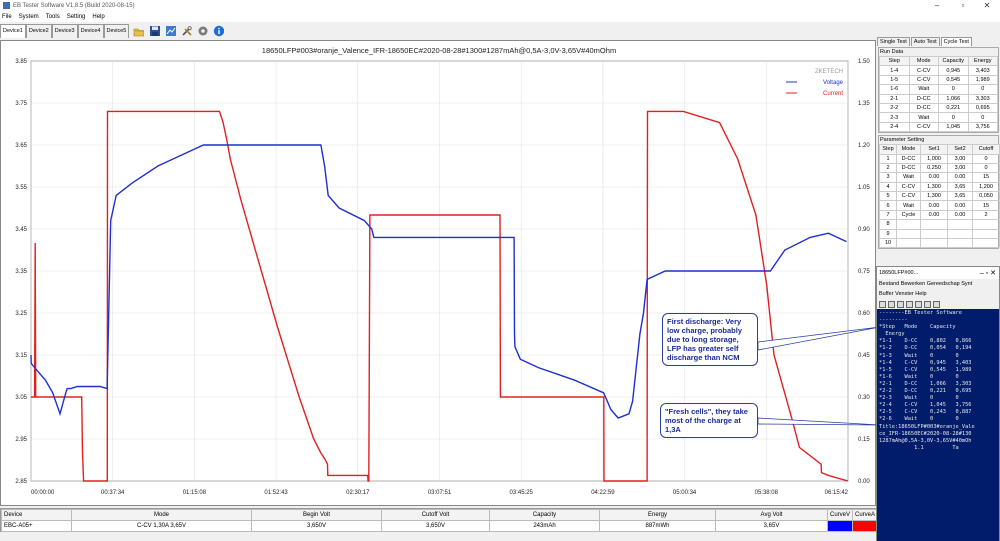  Describe the element at coordinates (864, 104) in the screenshot. I see `y-right-tick-label: 1.35` at that location.